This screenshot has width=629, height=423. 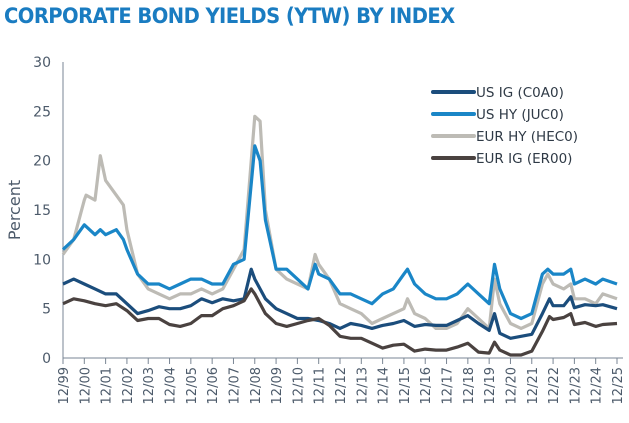 I want to click on x-tick-label: 12/02, so click(x=128, y=385).